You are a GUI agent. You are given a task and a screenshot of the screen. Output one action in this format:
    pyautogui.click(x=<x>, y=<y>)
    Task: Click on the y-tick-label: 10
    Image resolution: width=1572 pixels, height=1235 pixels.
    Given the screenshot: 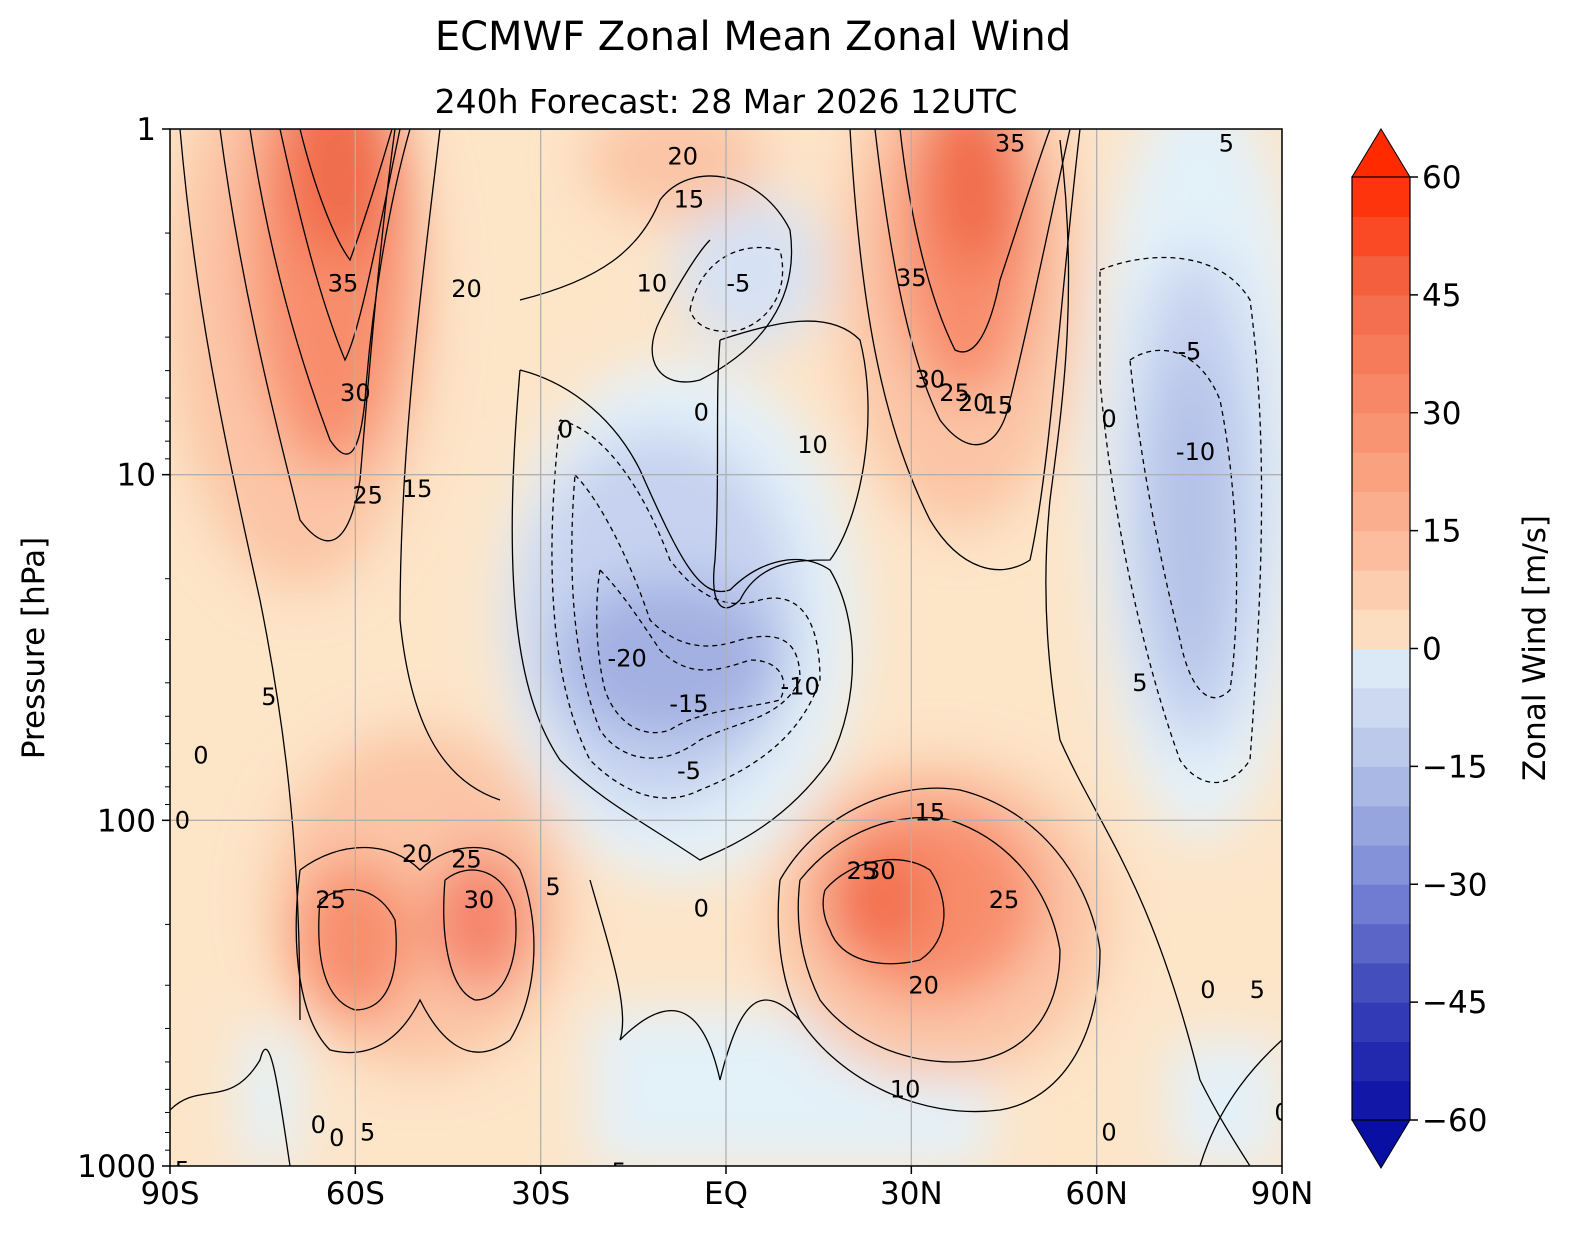 What is the action you would take?
    pyautogui.click(x=136, y=476)
    